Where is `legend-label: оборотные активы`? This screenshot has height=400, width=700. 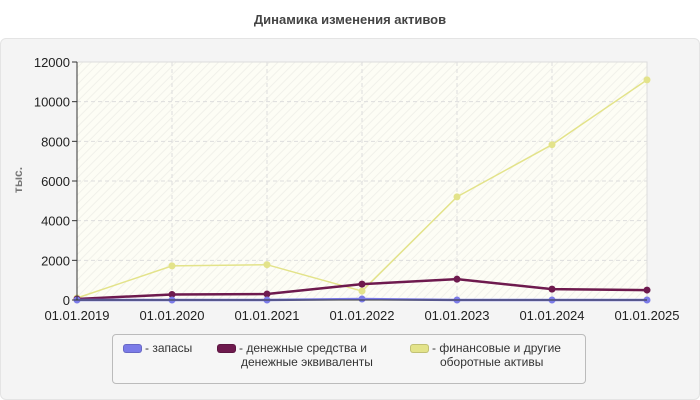
legend-label: оборотные активы is located at coordinates (492, 362).